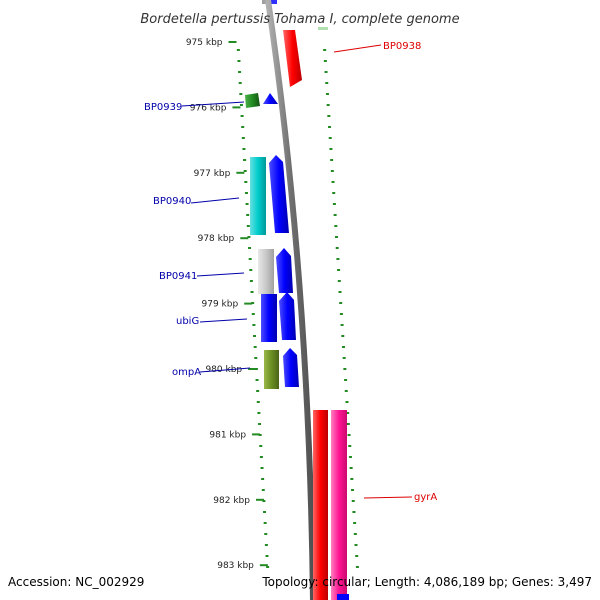  What do you see at coordinates (320, 505) in the screenshot?
I see `gene-gyra-red` at bounding box center [320, 505].